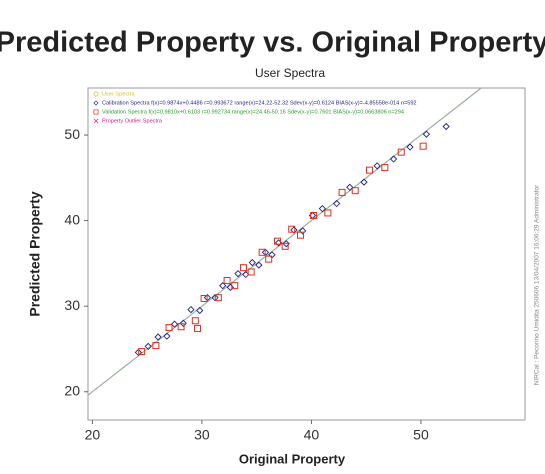 The height and width of the screenshot is (474, 545). What do you see at coordinates (272, 43) in the screenshot?
I see `chart-title: Predicted Property vs. Original Property` at bounding box center [272, 43].